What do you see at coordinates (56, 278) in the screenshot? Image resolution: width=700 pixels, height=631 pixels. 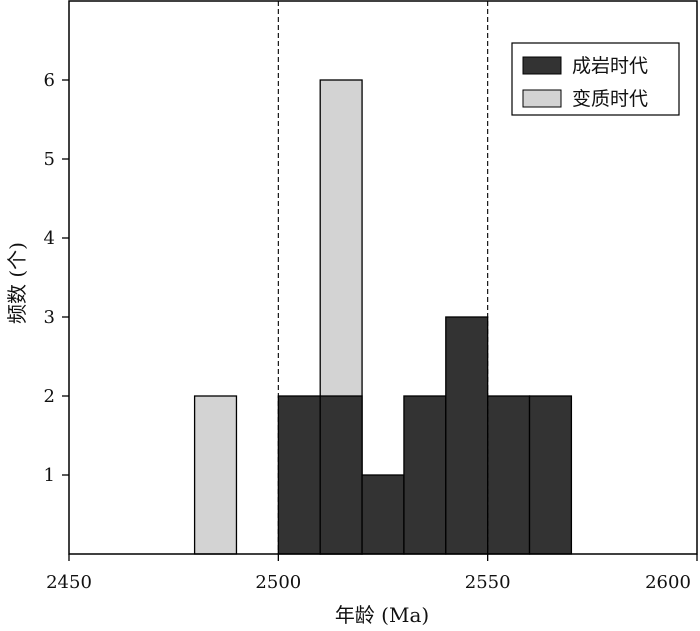 I see `y-axis: 1 2 3 4 5 6` at bounding box center [56, 278].